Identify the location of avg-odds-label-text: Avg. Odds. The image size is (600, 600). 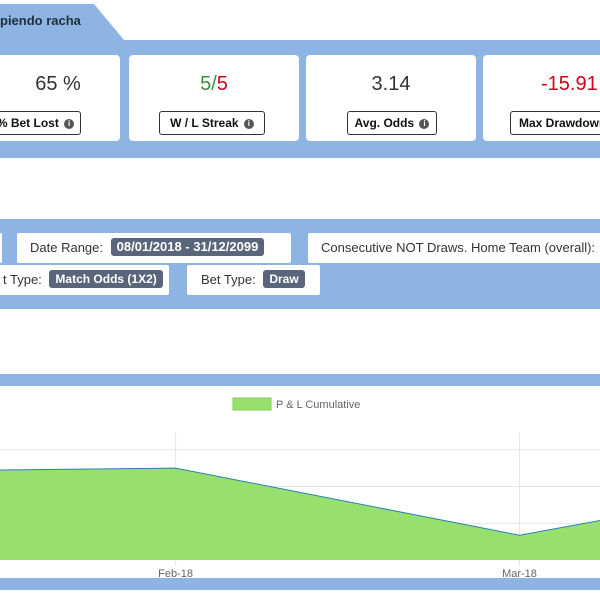
(384, 123).